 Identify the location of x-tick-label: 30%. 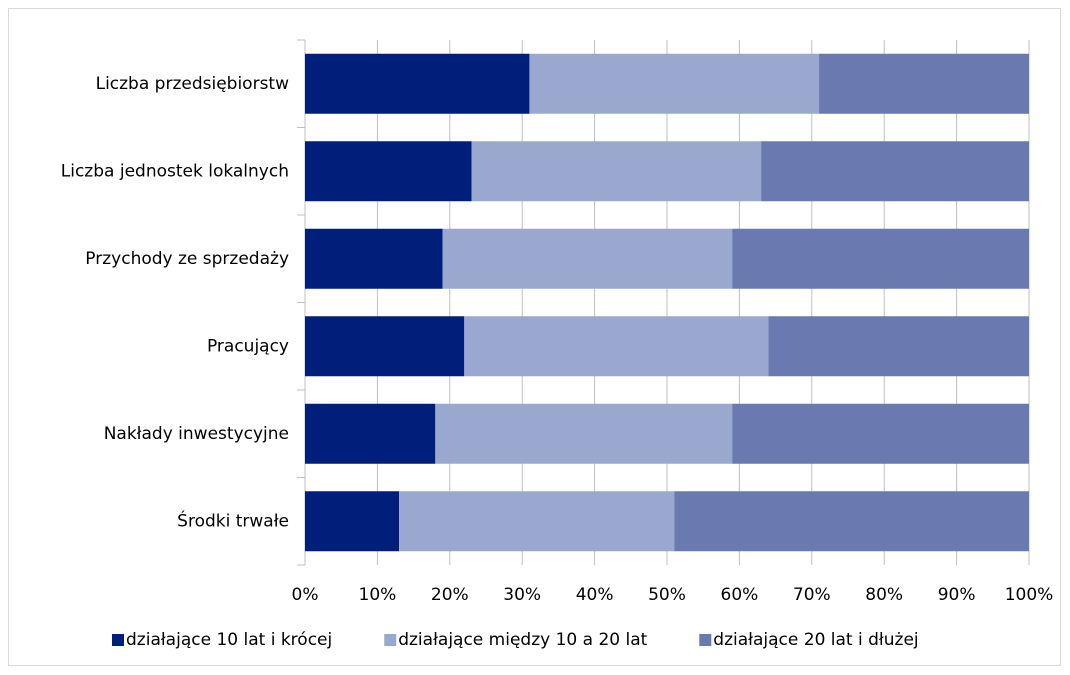
(522, 595).